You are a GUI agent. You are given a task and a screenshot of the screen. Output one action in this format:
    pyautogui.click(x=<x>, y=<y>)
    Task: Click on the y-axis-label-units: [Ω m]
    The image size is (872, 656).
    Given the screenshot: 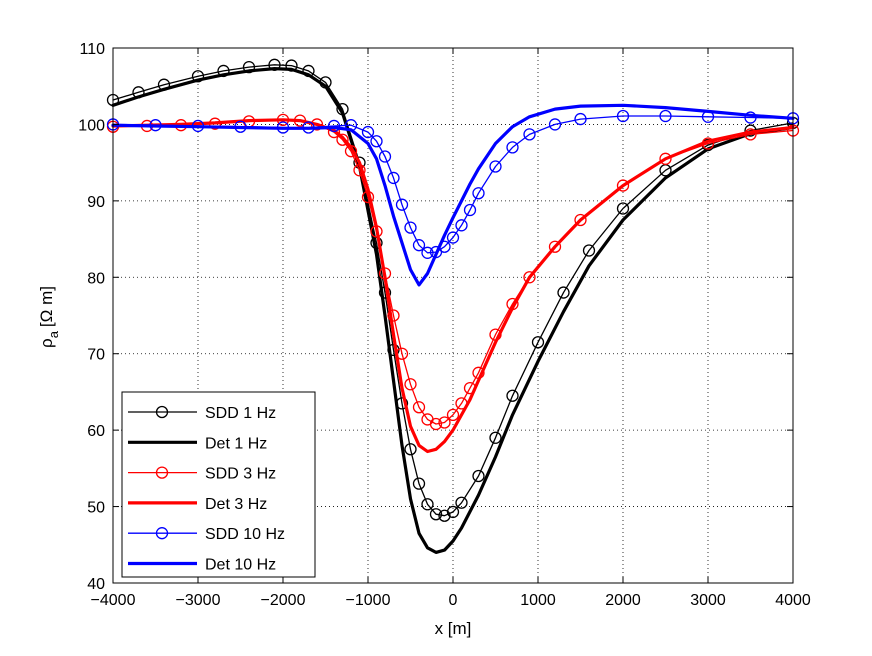 What is the action you would take?
    pyautogui.click(x=46, y=306)
    